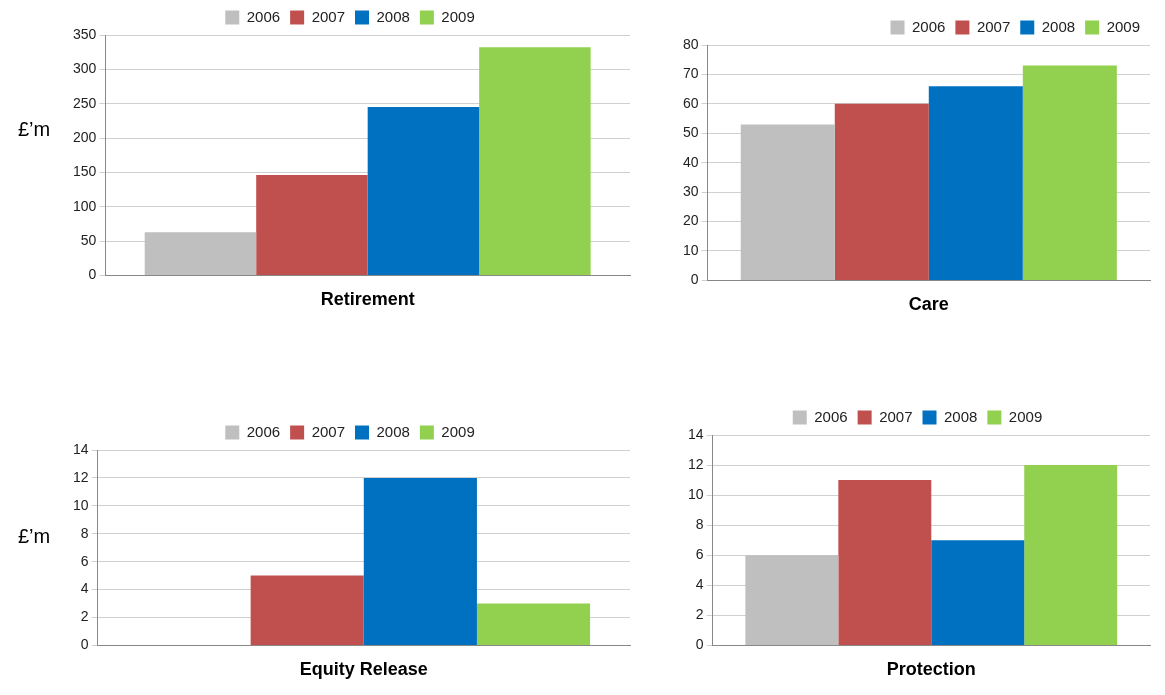  What do you see at coordinates (690, 190) in the screenshot?
I see `y-tick-label: 30` at bounding box center [690, 190].